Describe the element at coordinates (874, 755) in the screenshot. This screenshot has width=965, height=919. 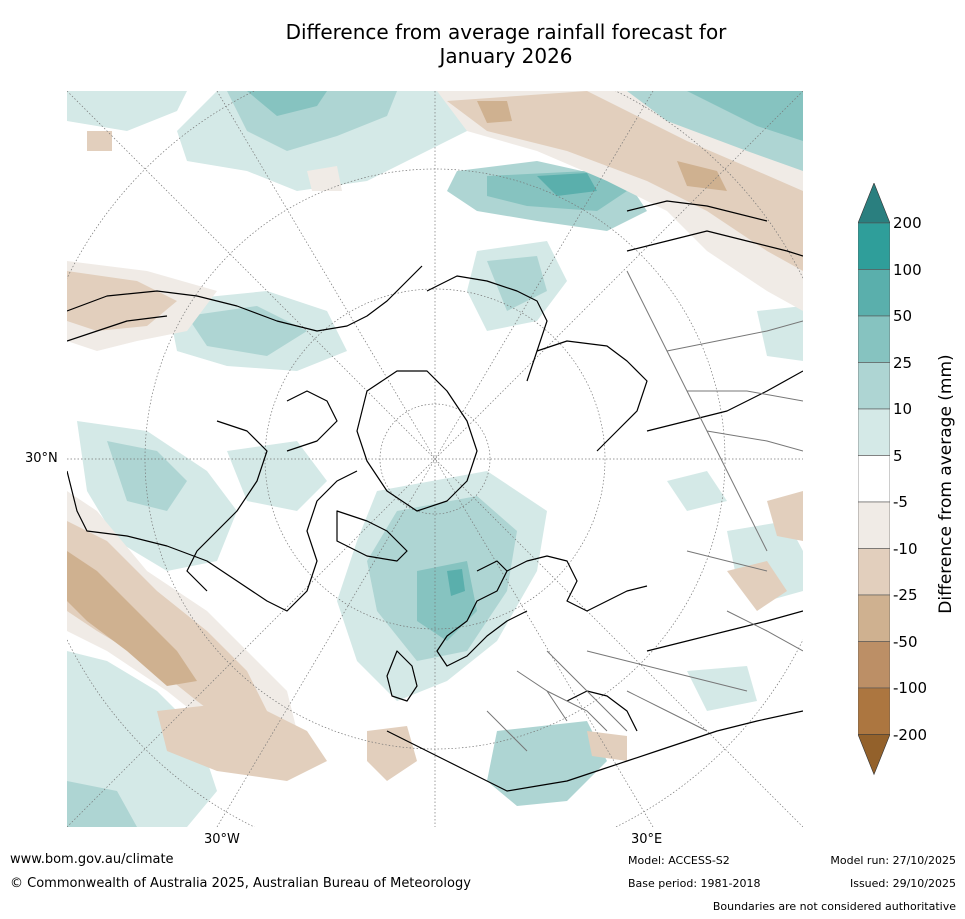
I see `colorbar-extend-bottom` at that location.